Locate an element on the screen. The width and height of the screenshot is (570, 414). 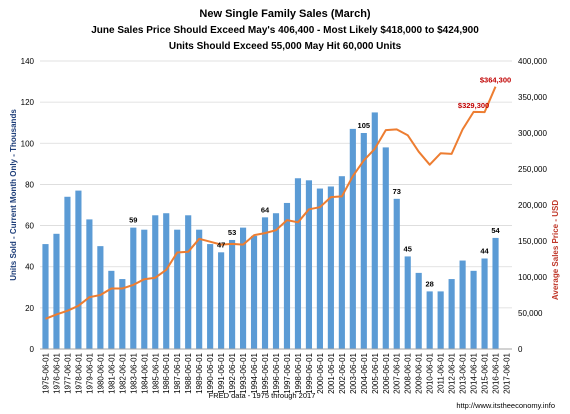
x-tick-label: 1987-06-01 is located at coordinates (177, 372).